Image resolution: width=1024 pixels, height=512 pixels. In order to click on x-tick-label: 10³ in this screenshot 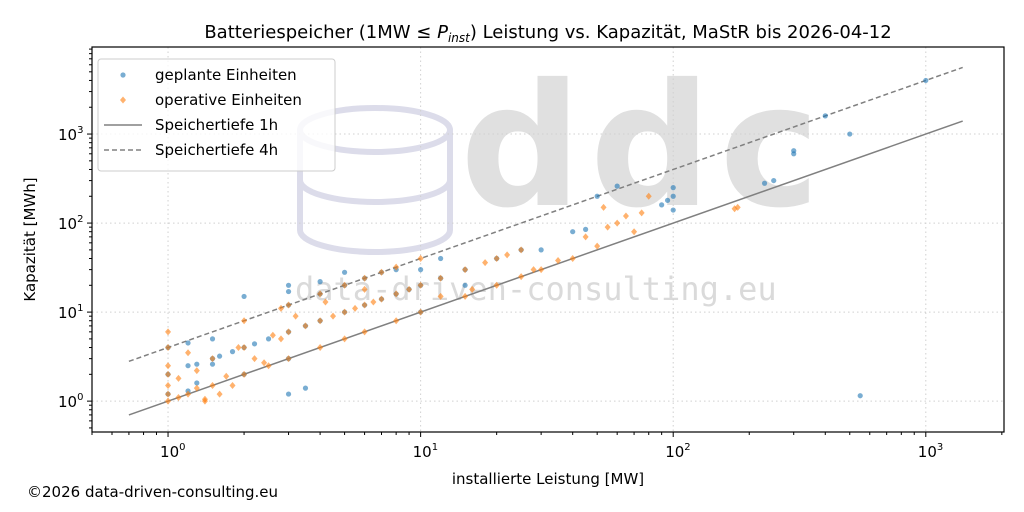, I will do `click(930, 451)`.